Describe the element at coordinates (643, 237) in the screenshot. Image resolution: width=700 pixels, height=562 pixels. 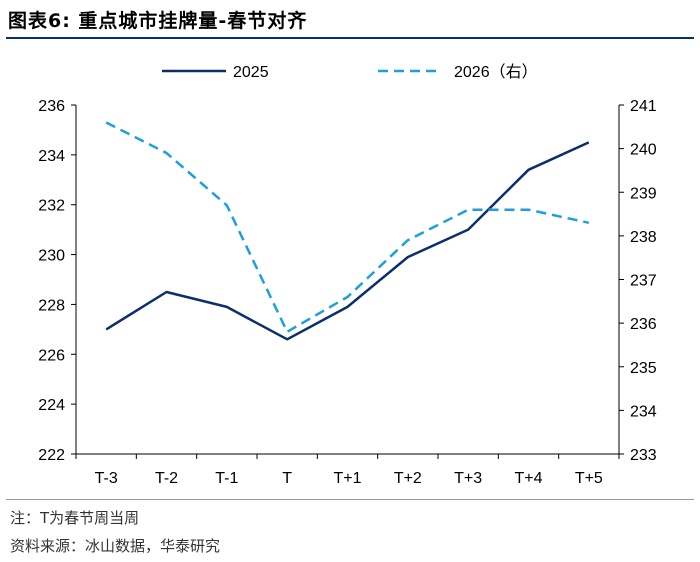
I see `right-tick-label: 238` at that location.